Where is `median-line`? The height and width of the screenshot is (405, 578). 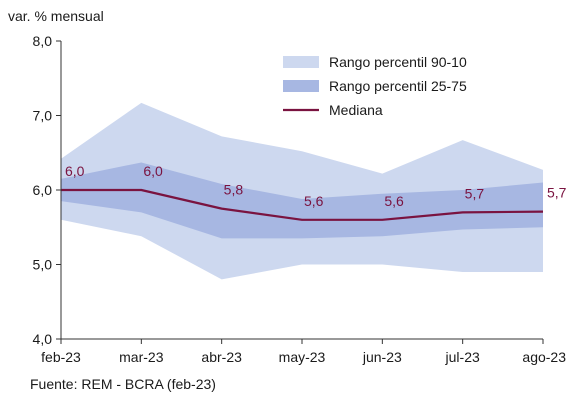 median-line is located at coordinates (302, 204).